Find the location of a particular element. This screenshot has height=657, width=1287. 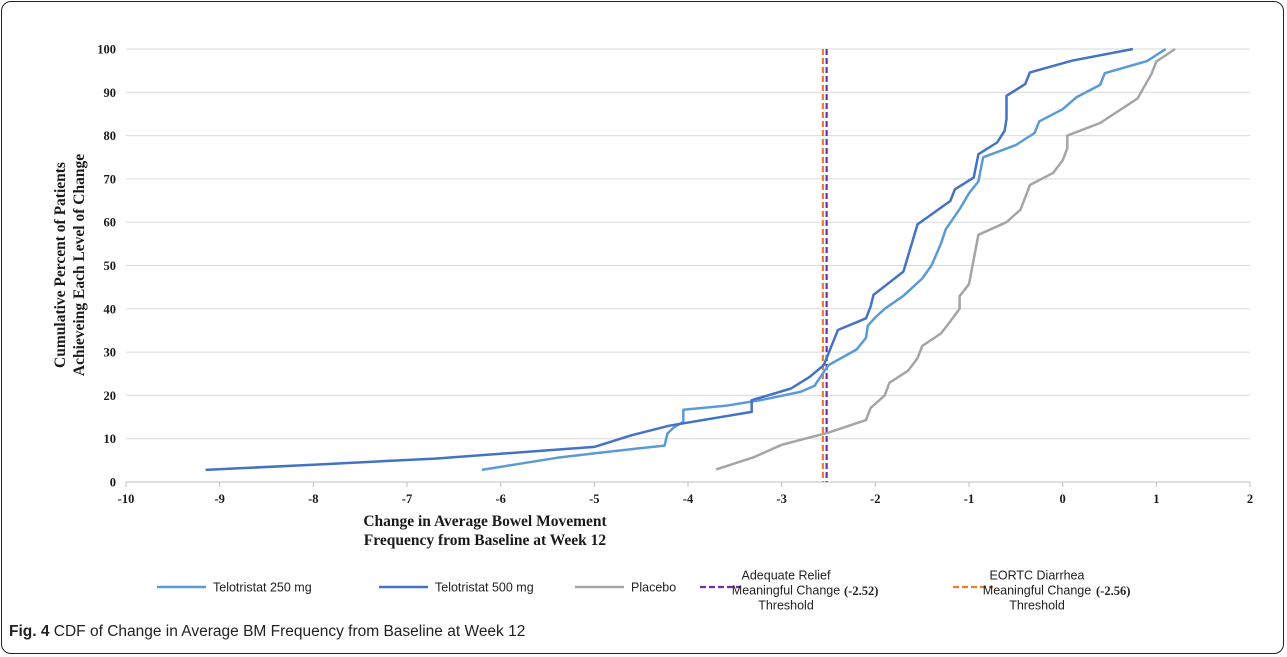

y-tick-label: 30 is located at coordinates (110, 353).